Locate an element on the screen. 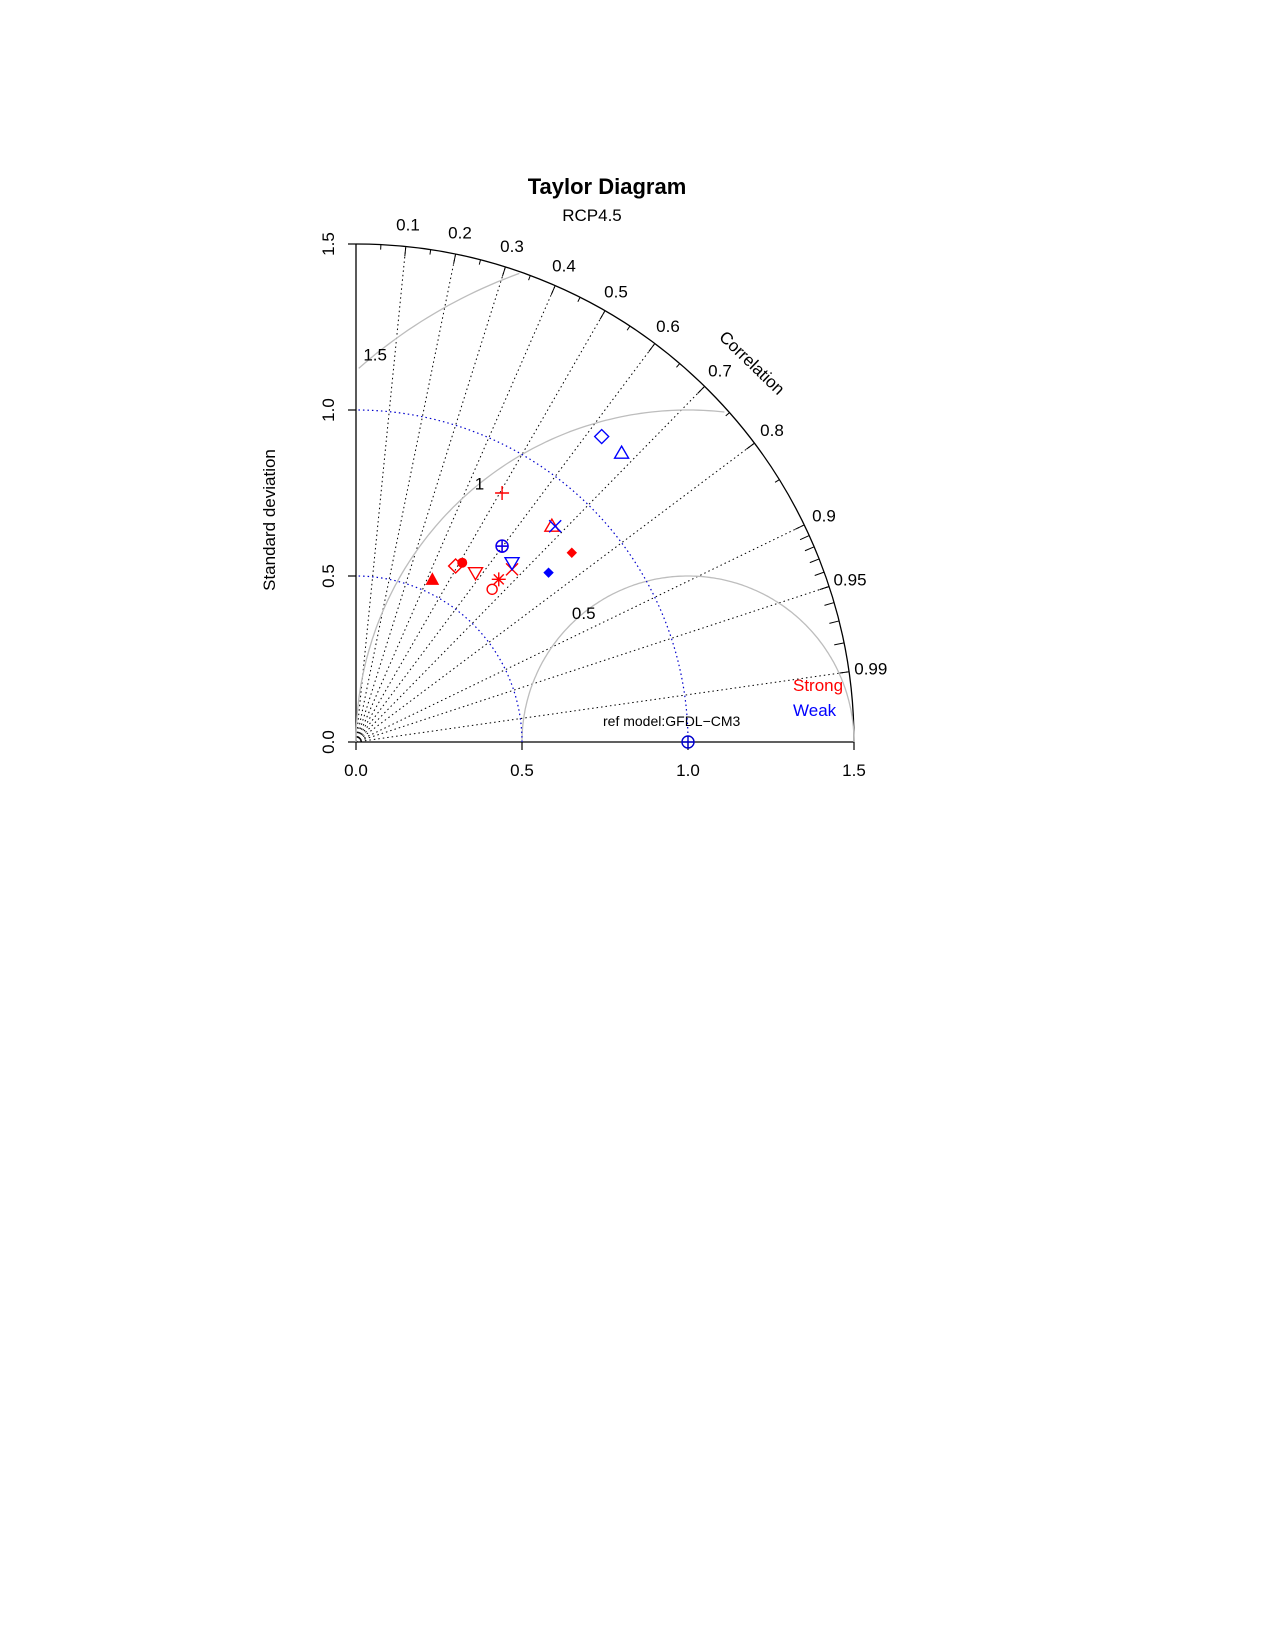 This screenshot has height=1650, width=1275. y-tick-label: 0.0 is located at coordinates (328, 742).